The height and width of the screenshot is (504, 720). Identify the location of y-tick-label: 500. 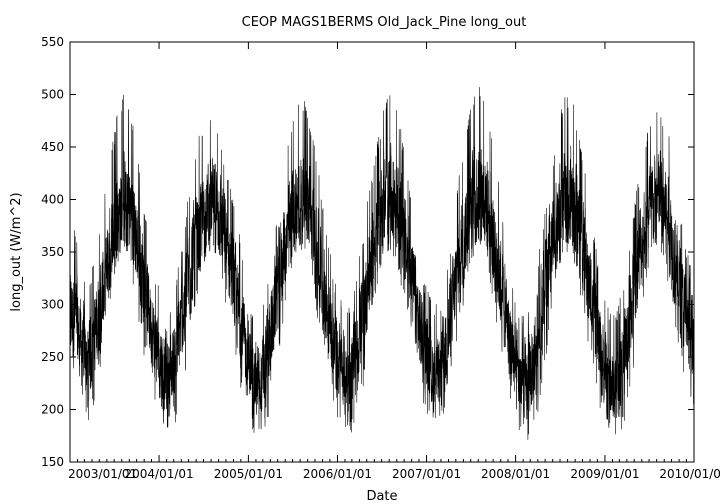
(52, 95).